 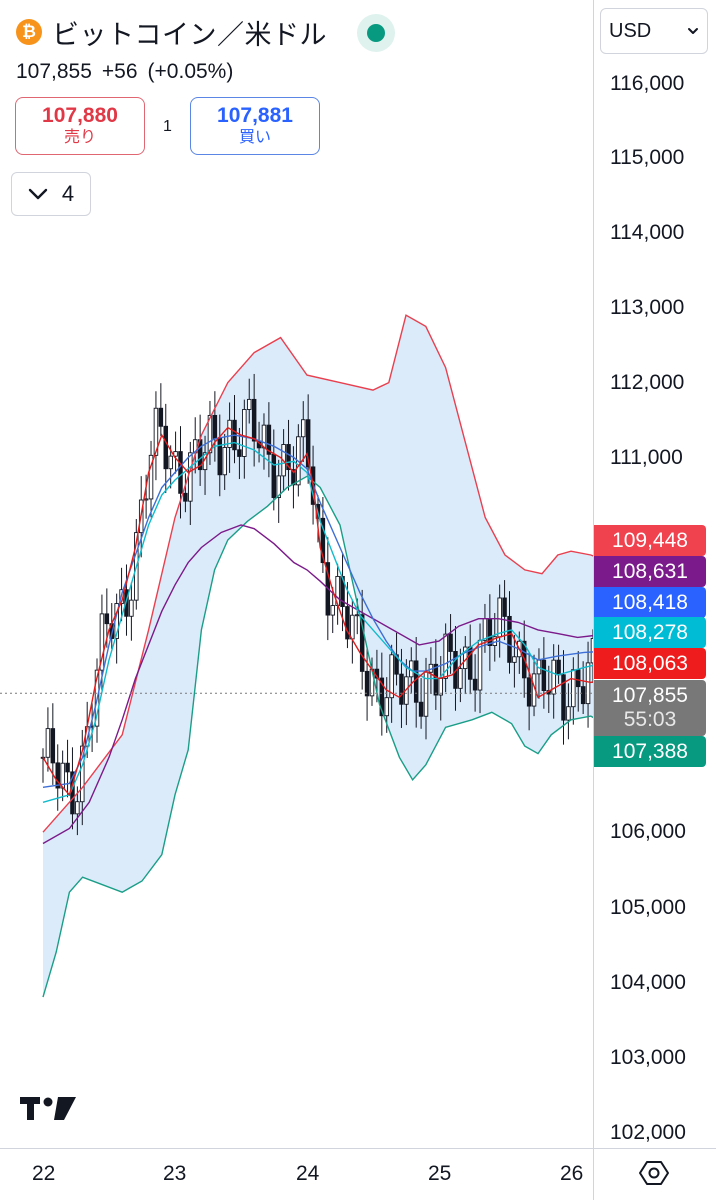 I want to click on indicators-count: 4, so click(x=68, y=193).